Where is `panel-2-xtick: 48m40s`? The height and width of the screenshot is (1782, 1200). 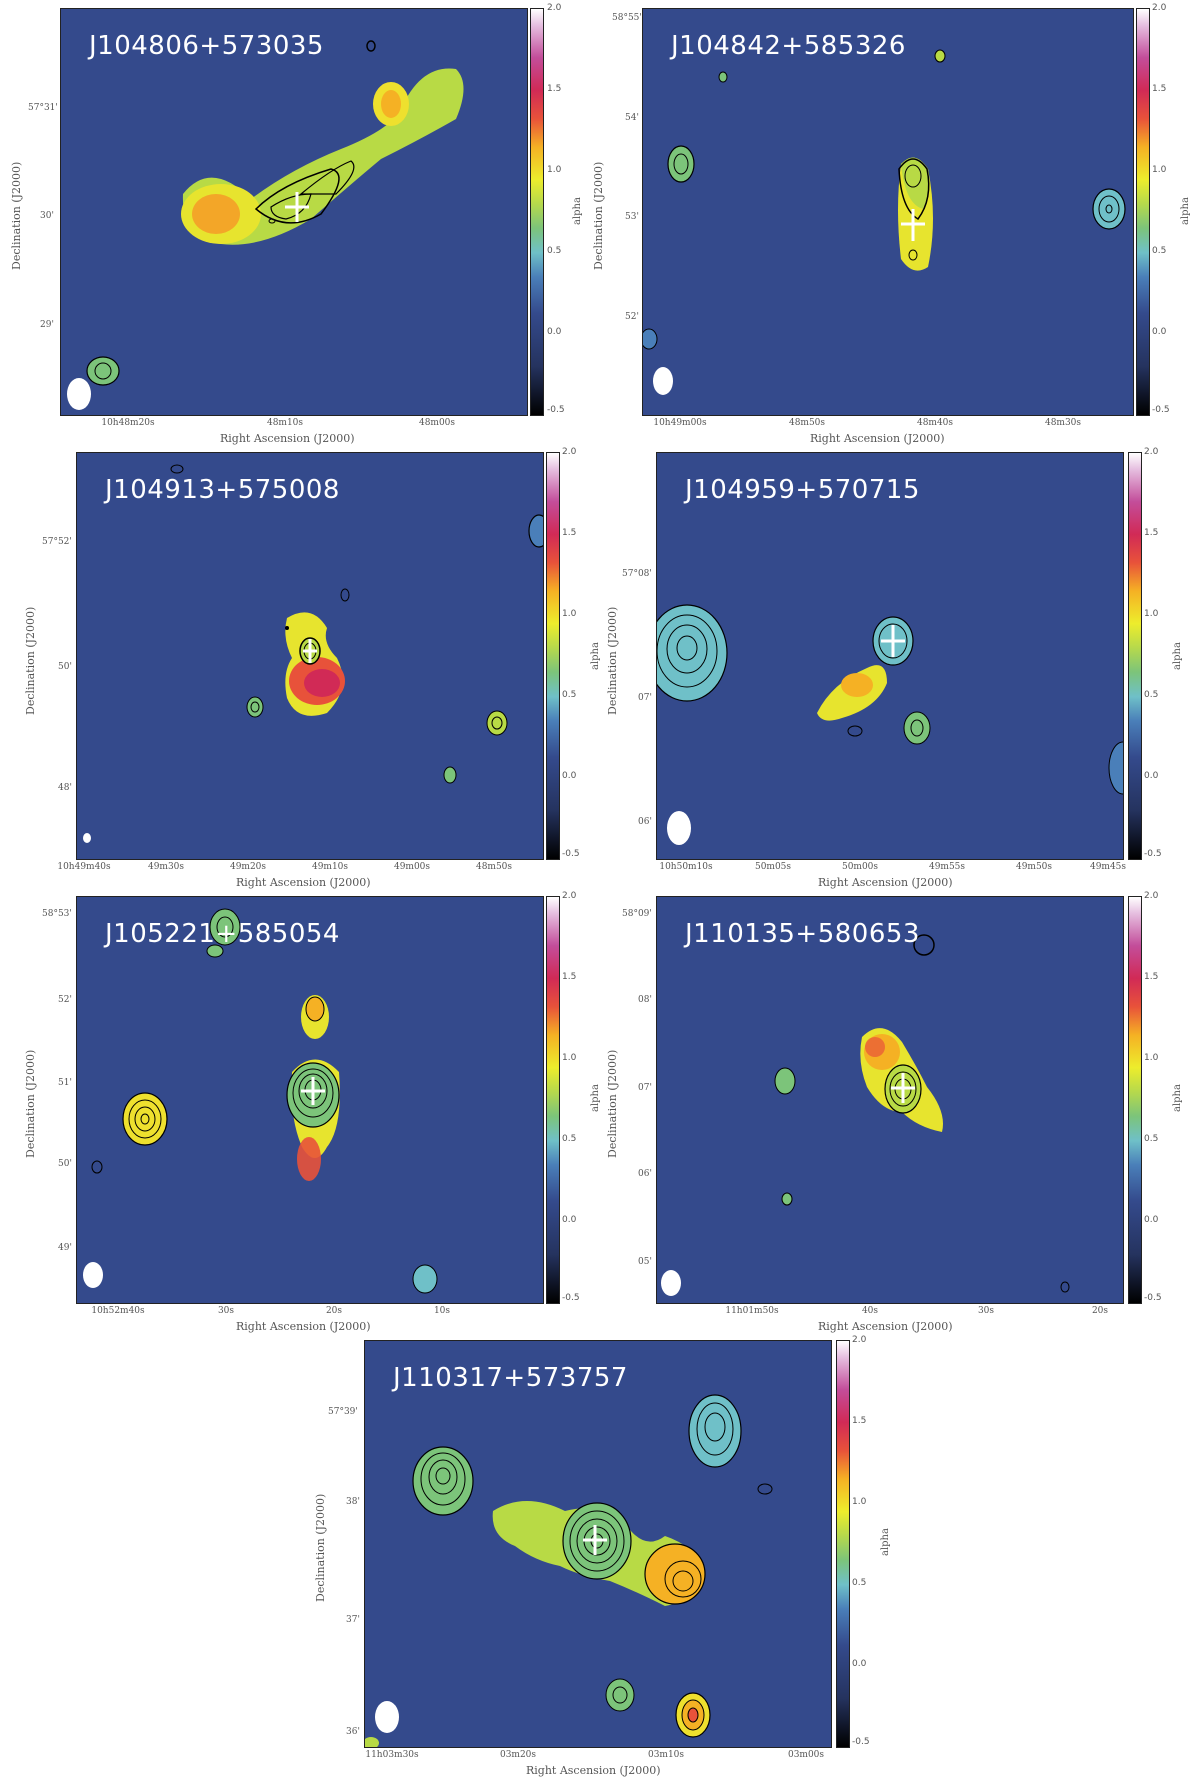
panel-2-xtick: 48m40s is located at coordinates (935, 423).